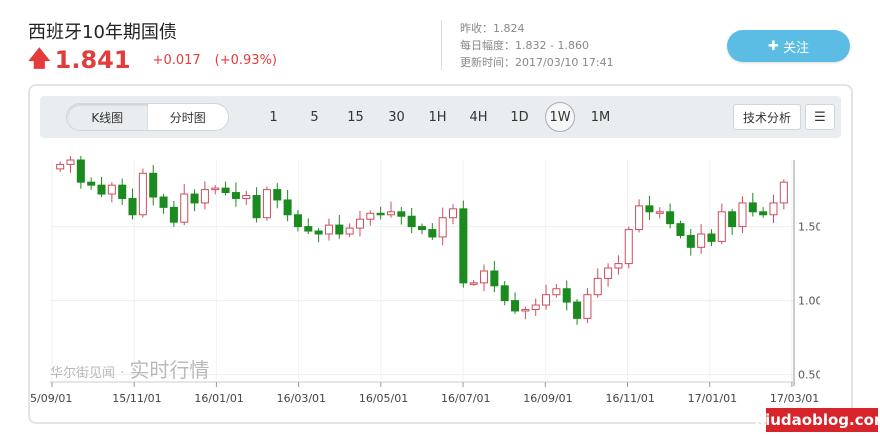 This screenshot has height=436, width=880. Describe the element at coordinates (600, 117) in the screenshot. I see `period-1m: 1M` at that location.